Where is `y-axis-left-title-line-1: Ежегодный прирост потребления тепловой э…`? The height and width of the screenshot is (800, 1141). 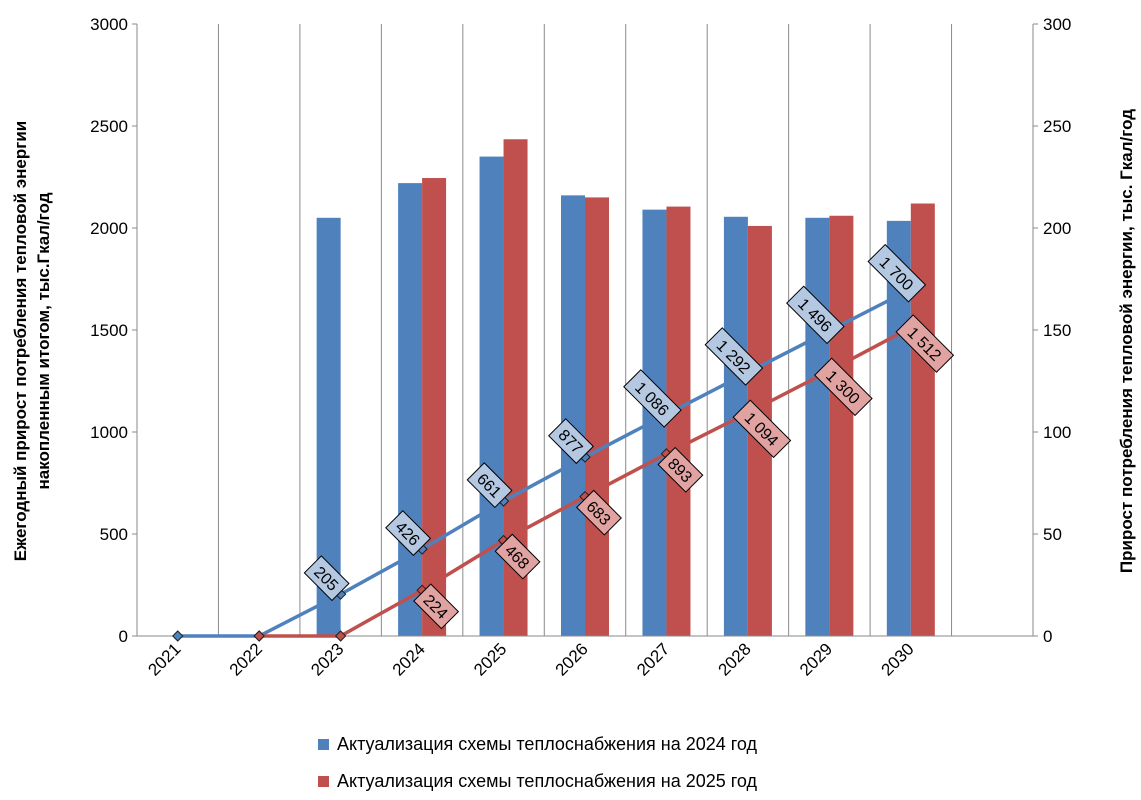 y-axis-left-title-line-1: Ежегодный прирост потребления тепловой э… is located at coordinates (20, 341).